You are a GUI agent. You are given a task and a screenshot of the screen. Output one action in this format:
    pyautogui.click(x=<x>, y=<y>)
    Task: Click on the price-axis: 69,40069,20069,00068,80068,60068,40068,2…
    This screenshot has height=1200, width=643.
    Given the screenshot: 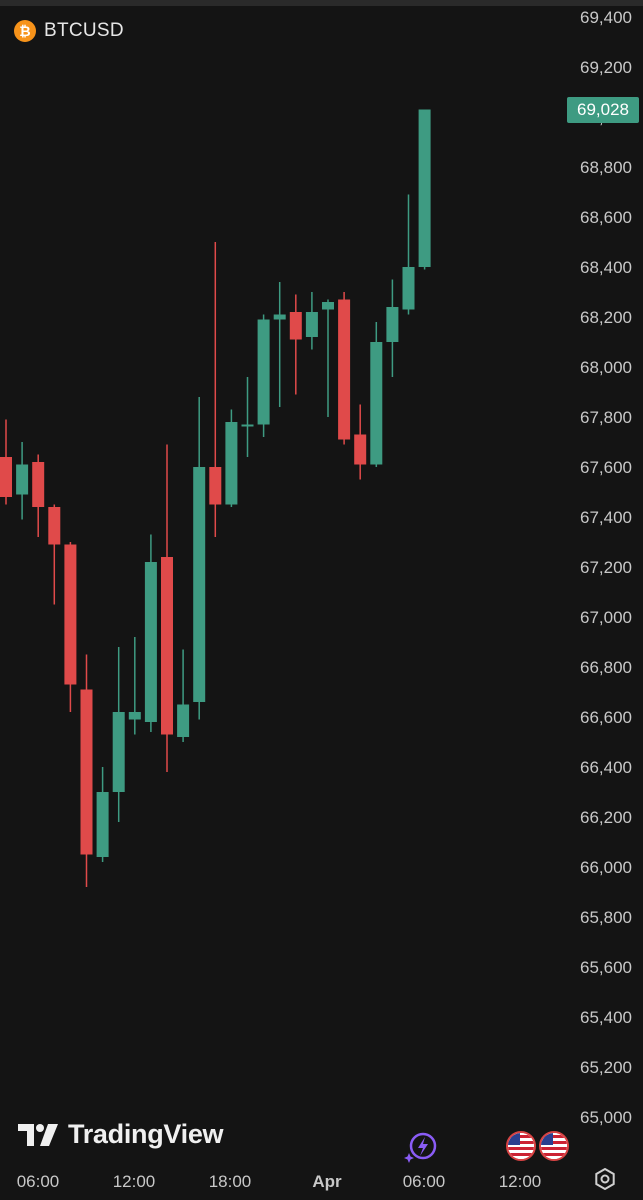 What is the action you would take?
    pyautogui.click(x=606, y=567)
    